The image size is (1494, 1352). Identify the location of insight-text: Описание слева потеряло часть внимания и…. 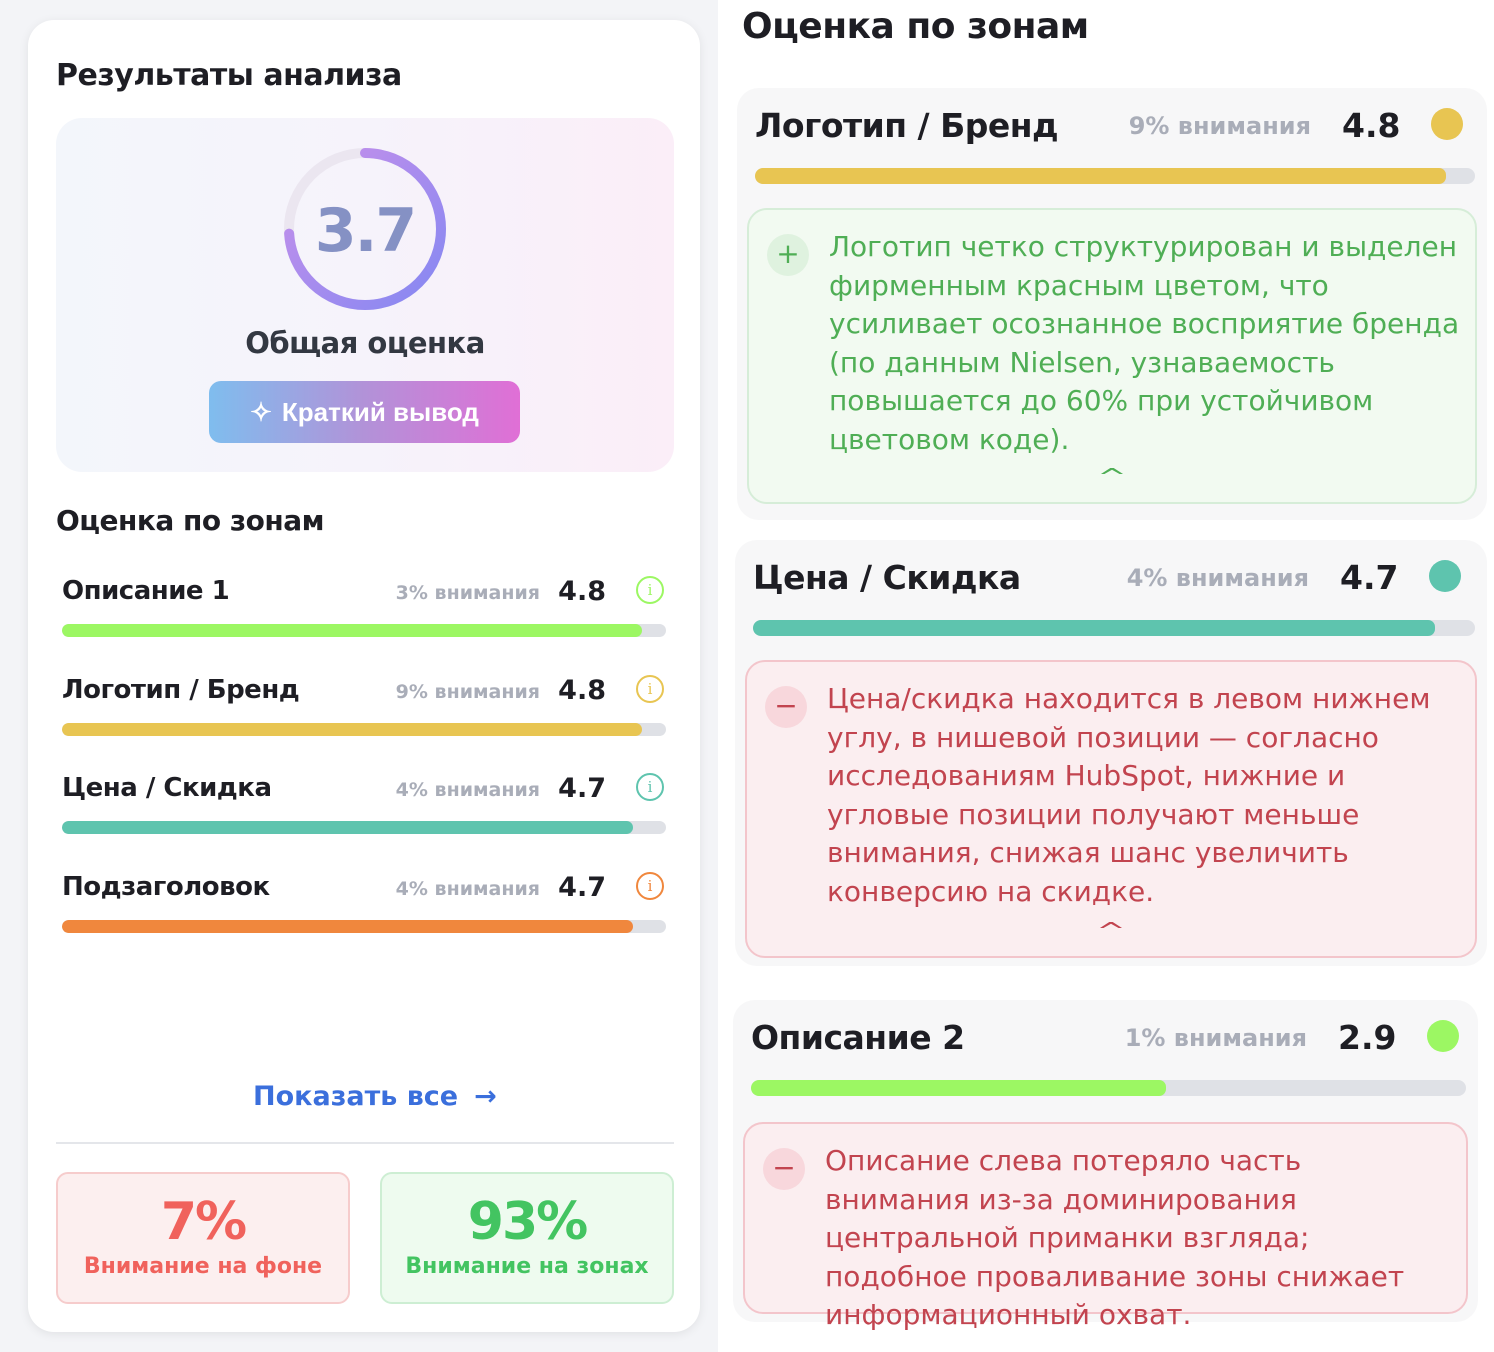
(1115, 1238).